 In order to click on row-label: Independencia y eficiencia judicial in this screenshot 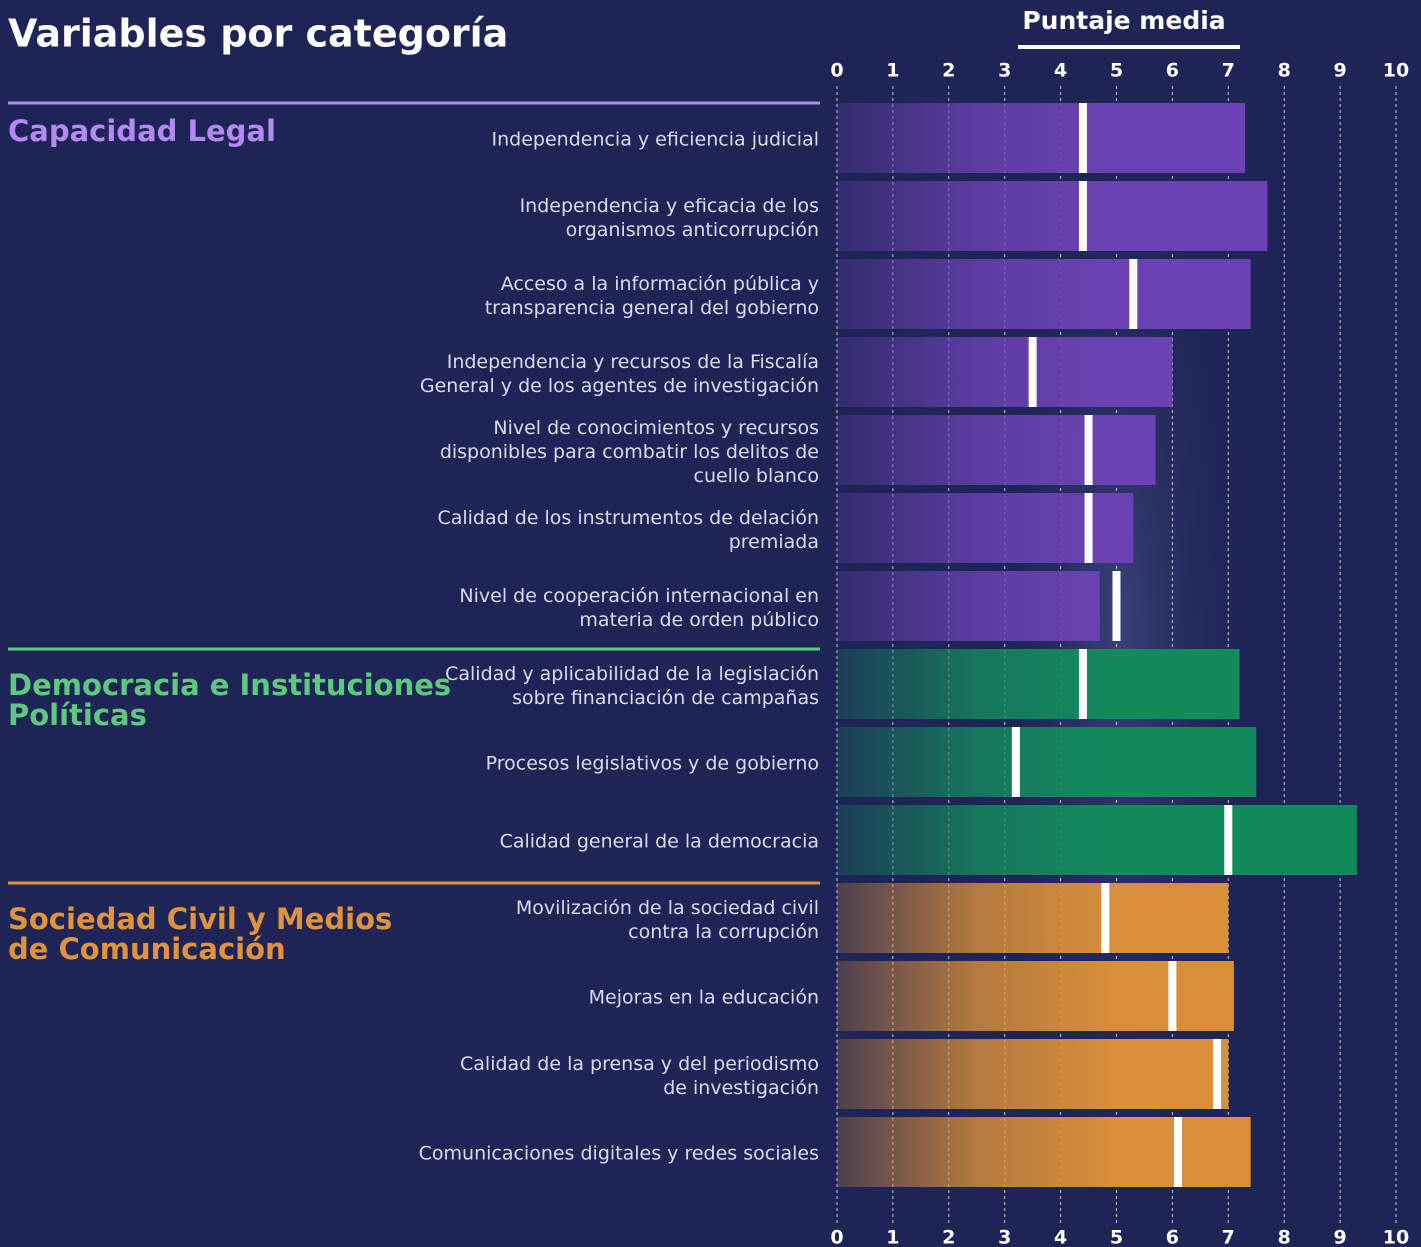, I will do `click(656, 140)`.